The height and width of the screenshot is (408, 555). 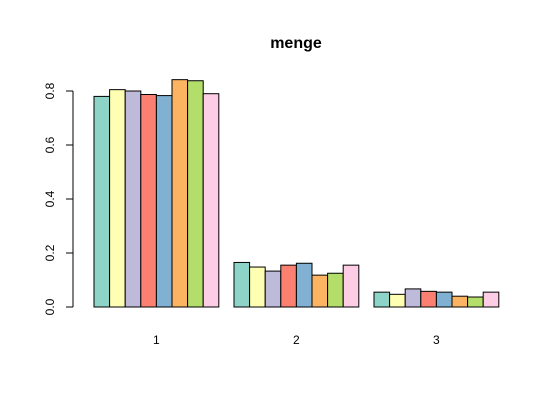 I want to click on y-tick-label: 0.8, so click(x=50, y=90).